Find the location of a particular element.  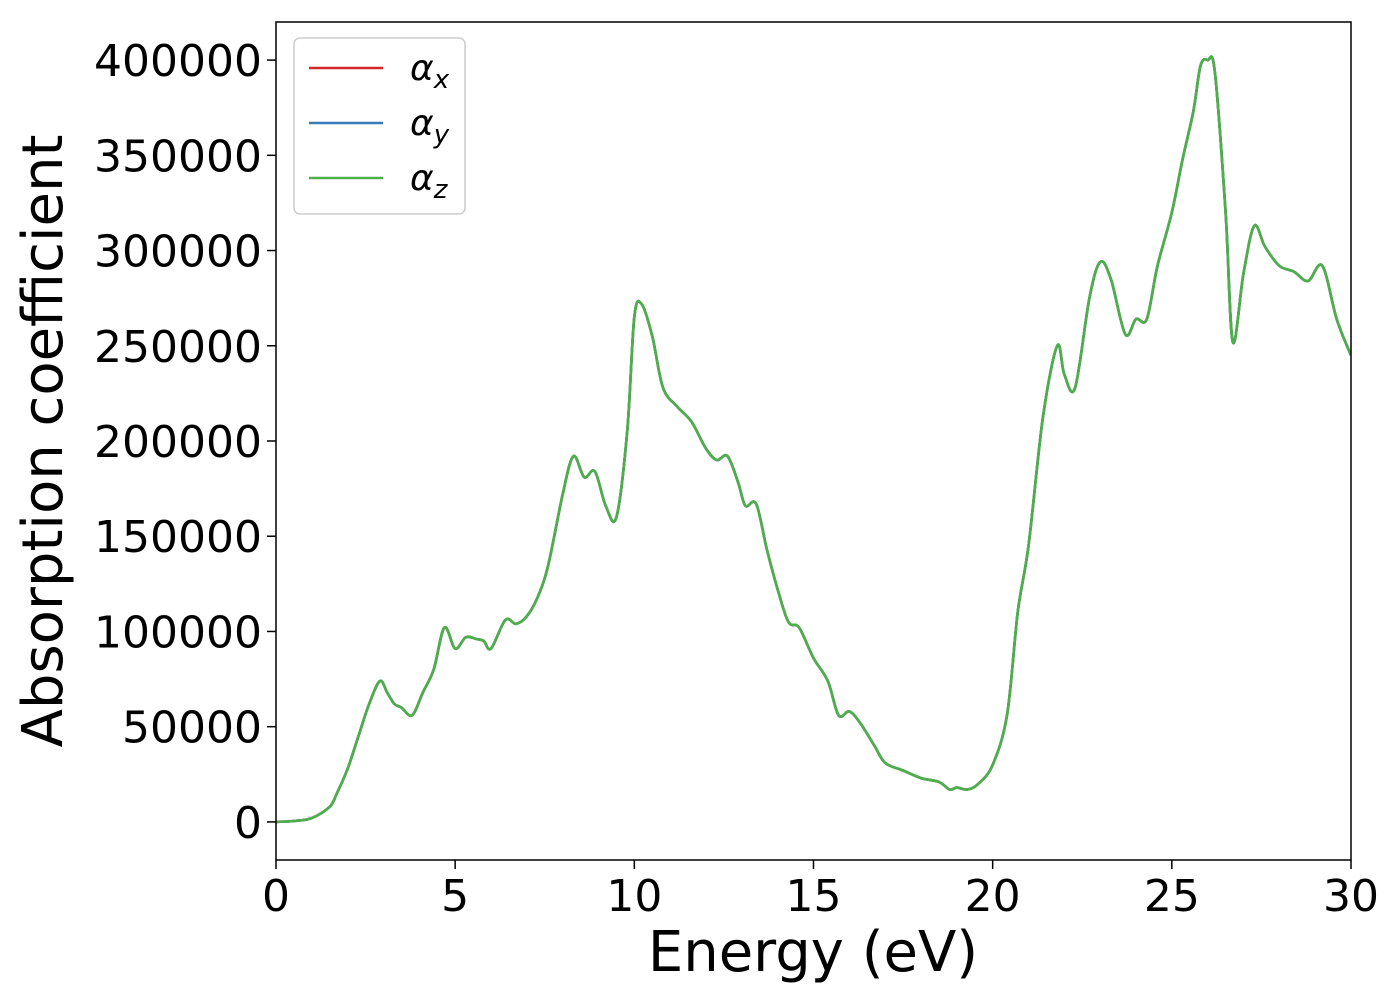

x-tick-label: 25 is located at coordinates (1172, 896).